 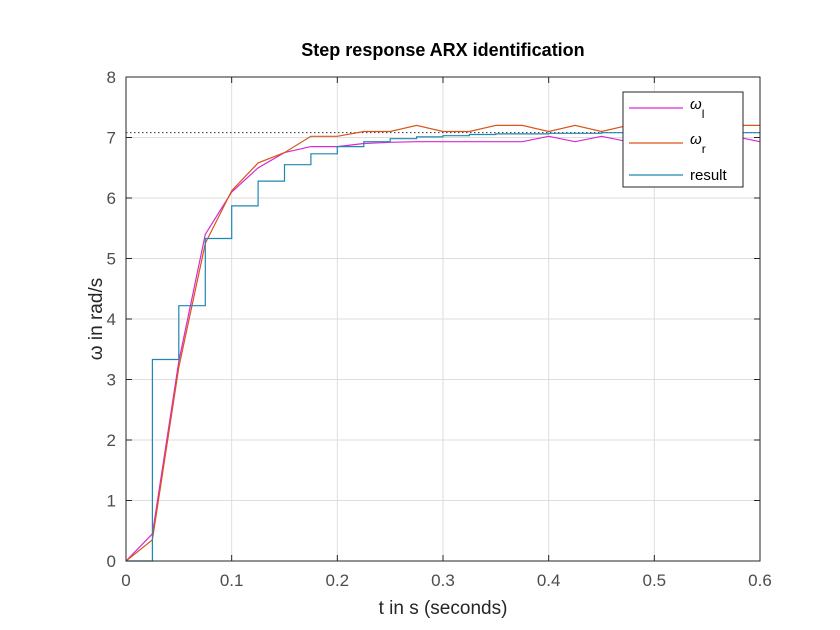 I want to click on y-tick-label: 3, so click(x=111, y=380).